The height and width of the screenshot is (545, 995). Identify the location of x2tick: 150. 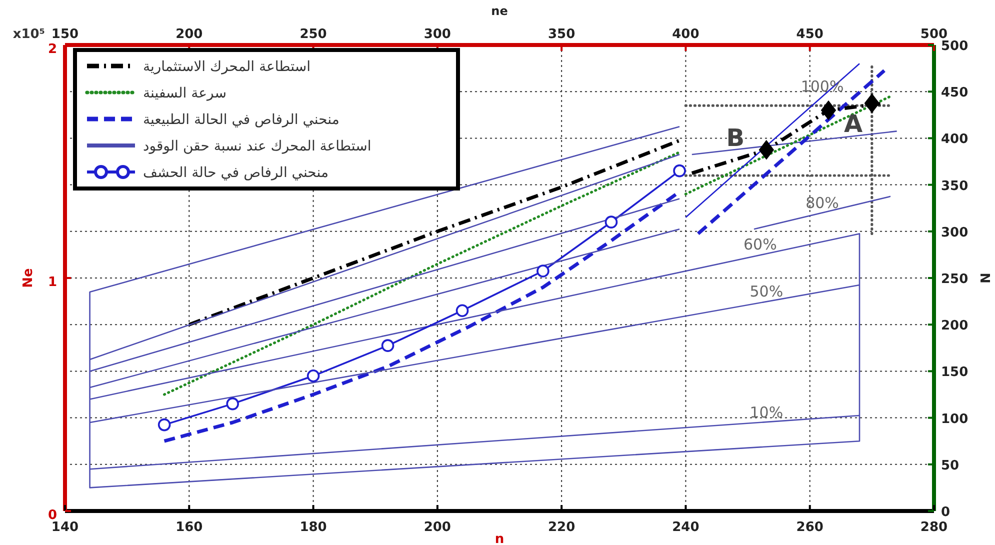
(65, 34).